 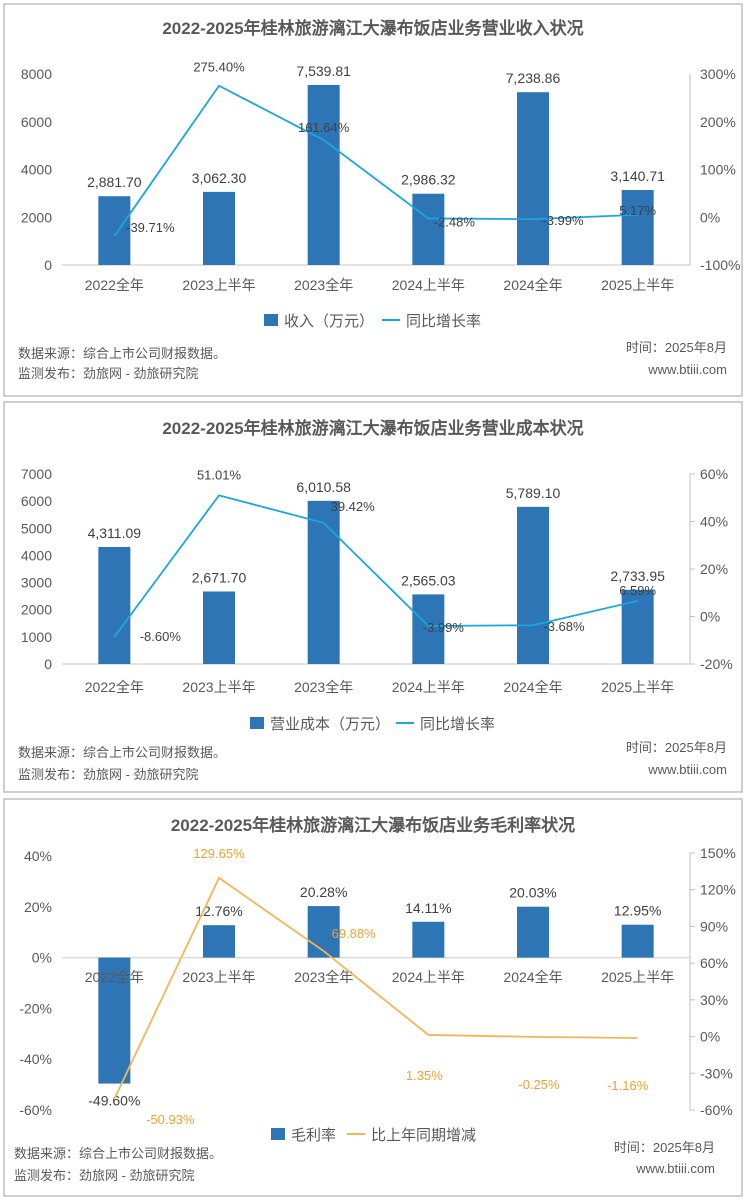 What do you see at coordinates (219, 853) in the screenshot?
I see `line-data-label: 129.65%` at bounding box center [219, 853].